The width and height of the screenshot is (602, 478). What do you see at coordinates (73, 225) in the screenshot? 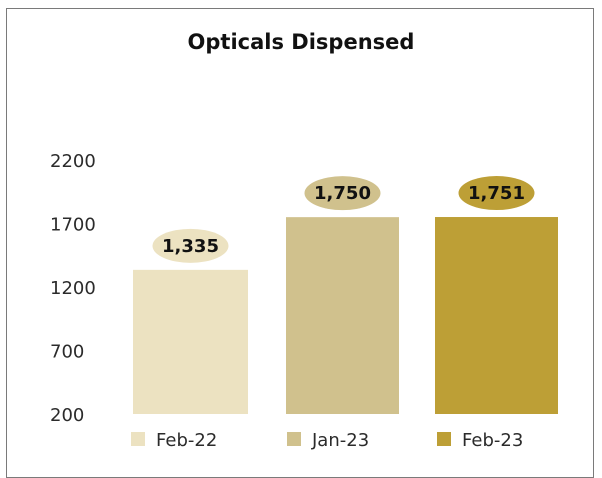
I see `y-tick-label: 1700` at bounding box center [73, 225].